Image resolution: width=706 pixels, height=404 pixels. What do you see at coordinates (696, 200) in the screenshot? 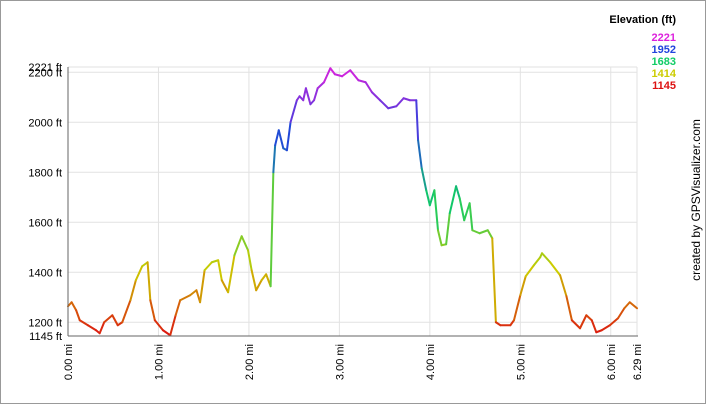
I see `credit: created by GPSVisualizer.com` at bounding box center [696, 200].